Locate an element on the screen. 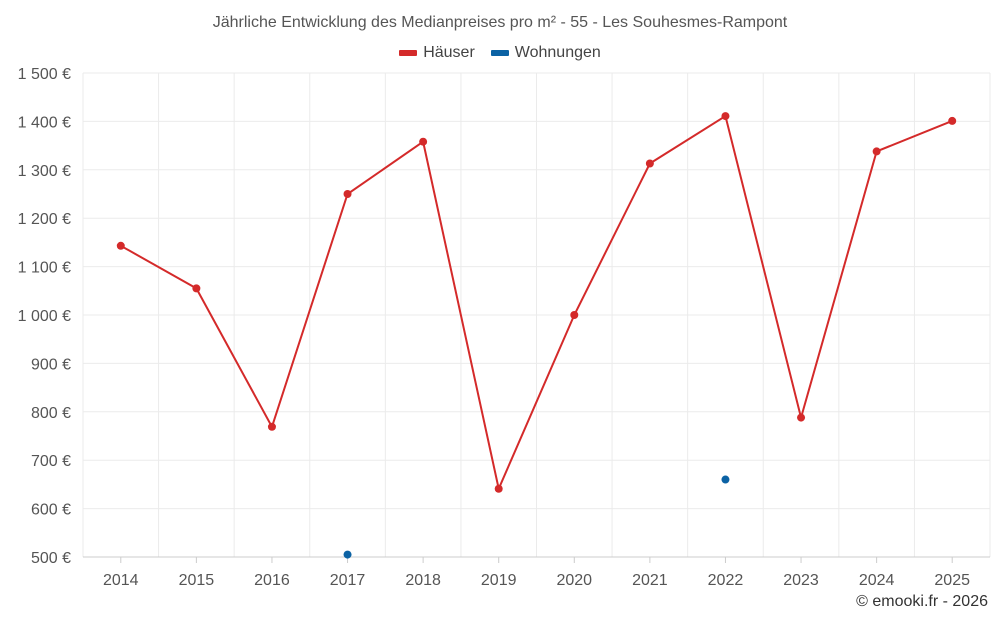 The height and width of the screenshot is (625, 1000). chart-legend: Häuser Wohnungen is located at coordinates (500, 53).